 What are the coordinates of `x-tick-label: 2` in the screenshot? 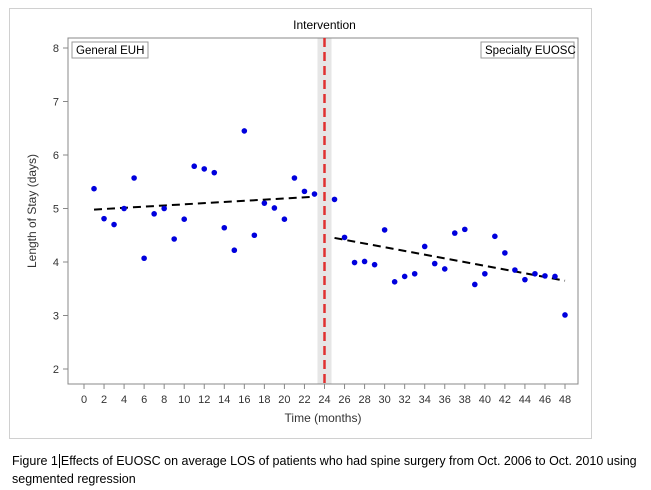 It's located at (104, 400).